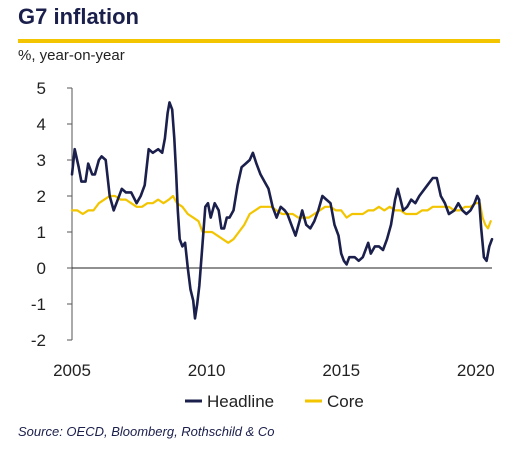 The image size is (515, 453). I want to click on units-subtitle: %, year-on-year, so click(71, 55).